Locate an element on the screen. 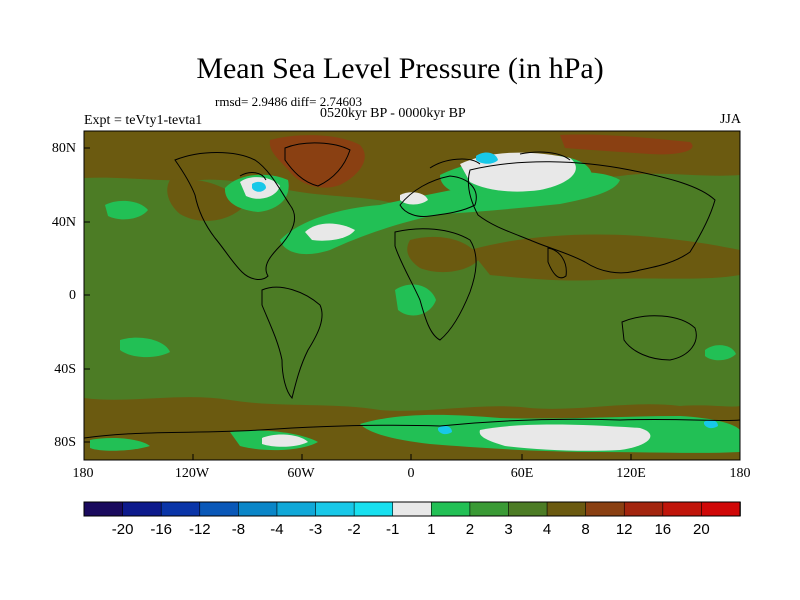  colorbar-label: 4 is located at coordinates (547, 529).